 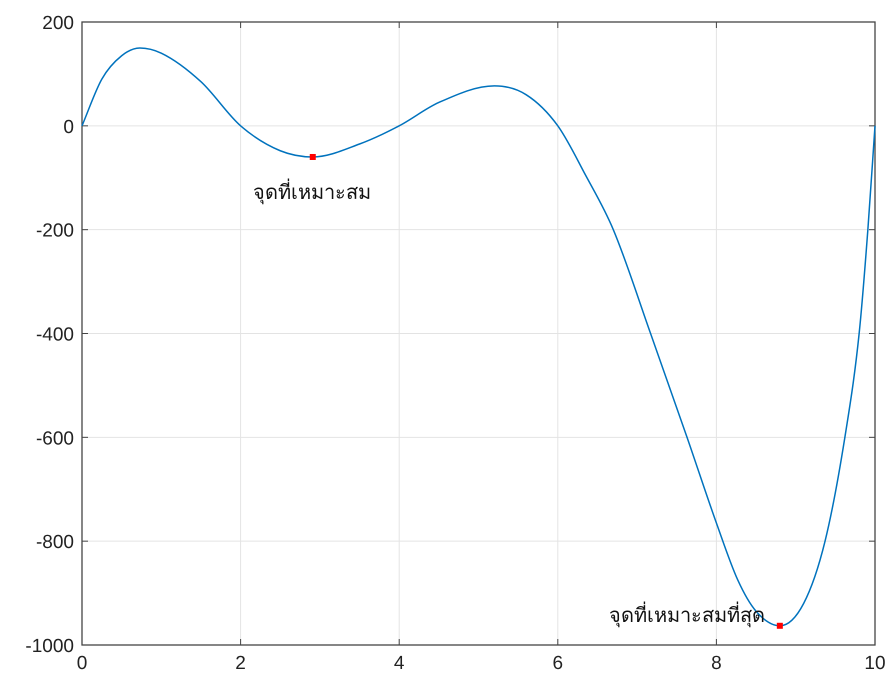 I want to click on y-tick-label: -1000, so click(x=49, y=646).